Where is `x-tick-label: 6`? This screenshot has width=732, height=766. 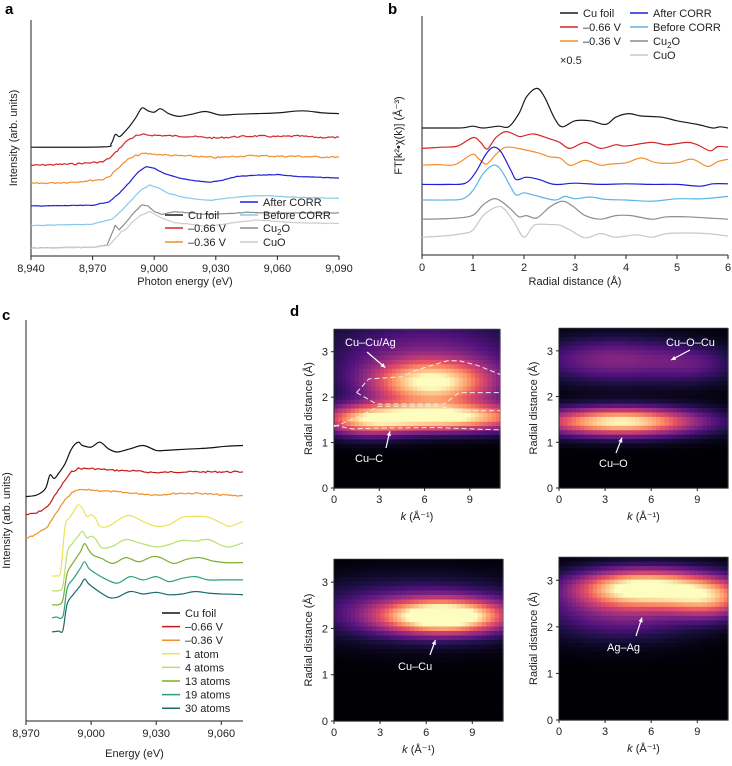
x-tick-label: 6 is located at coordinates (426, 733).